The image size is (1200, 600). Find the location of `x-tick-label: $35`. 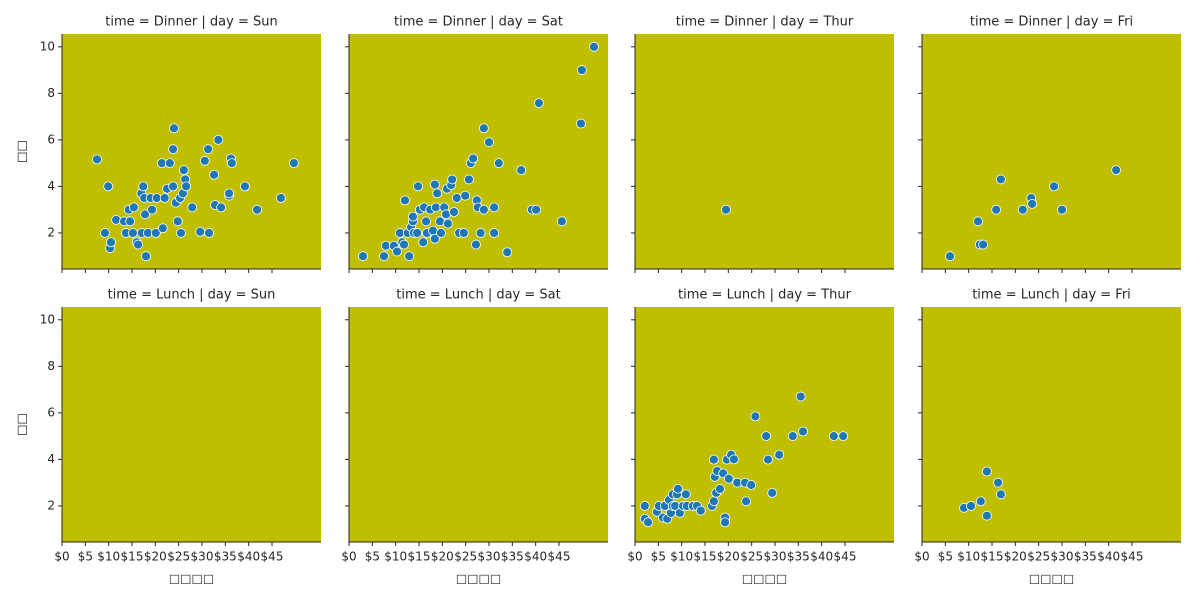

x-tick-label: $35 is located at coordinates (512, 557).